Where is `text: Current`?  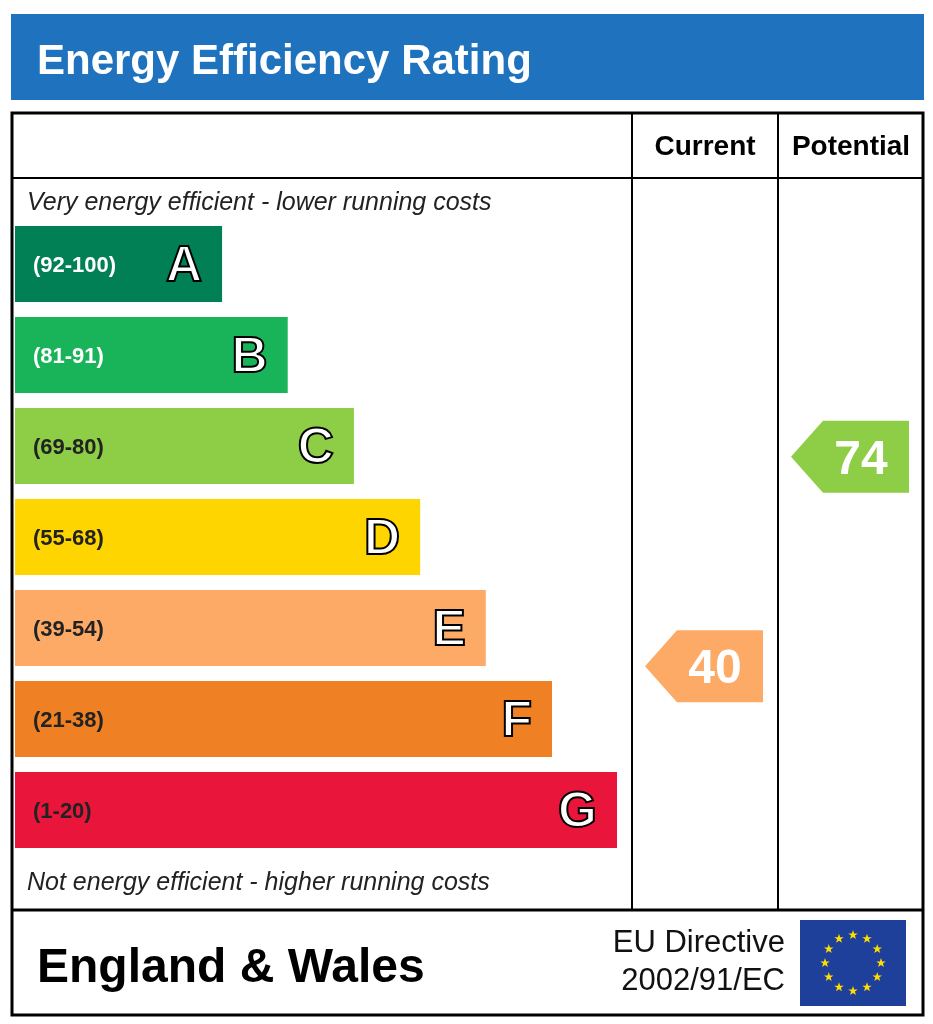
text: Current is located at coordinates (705, 145).